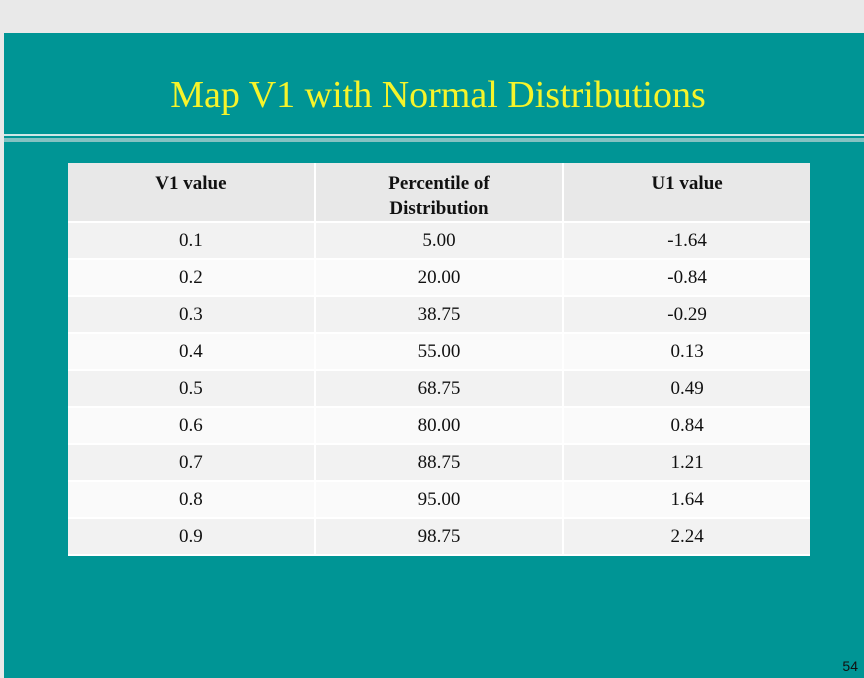 The height and width of the screenshot is (678, 864). I want to click on header-percentile: Percentile of Distribution, so click(439, 193).